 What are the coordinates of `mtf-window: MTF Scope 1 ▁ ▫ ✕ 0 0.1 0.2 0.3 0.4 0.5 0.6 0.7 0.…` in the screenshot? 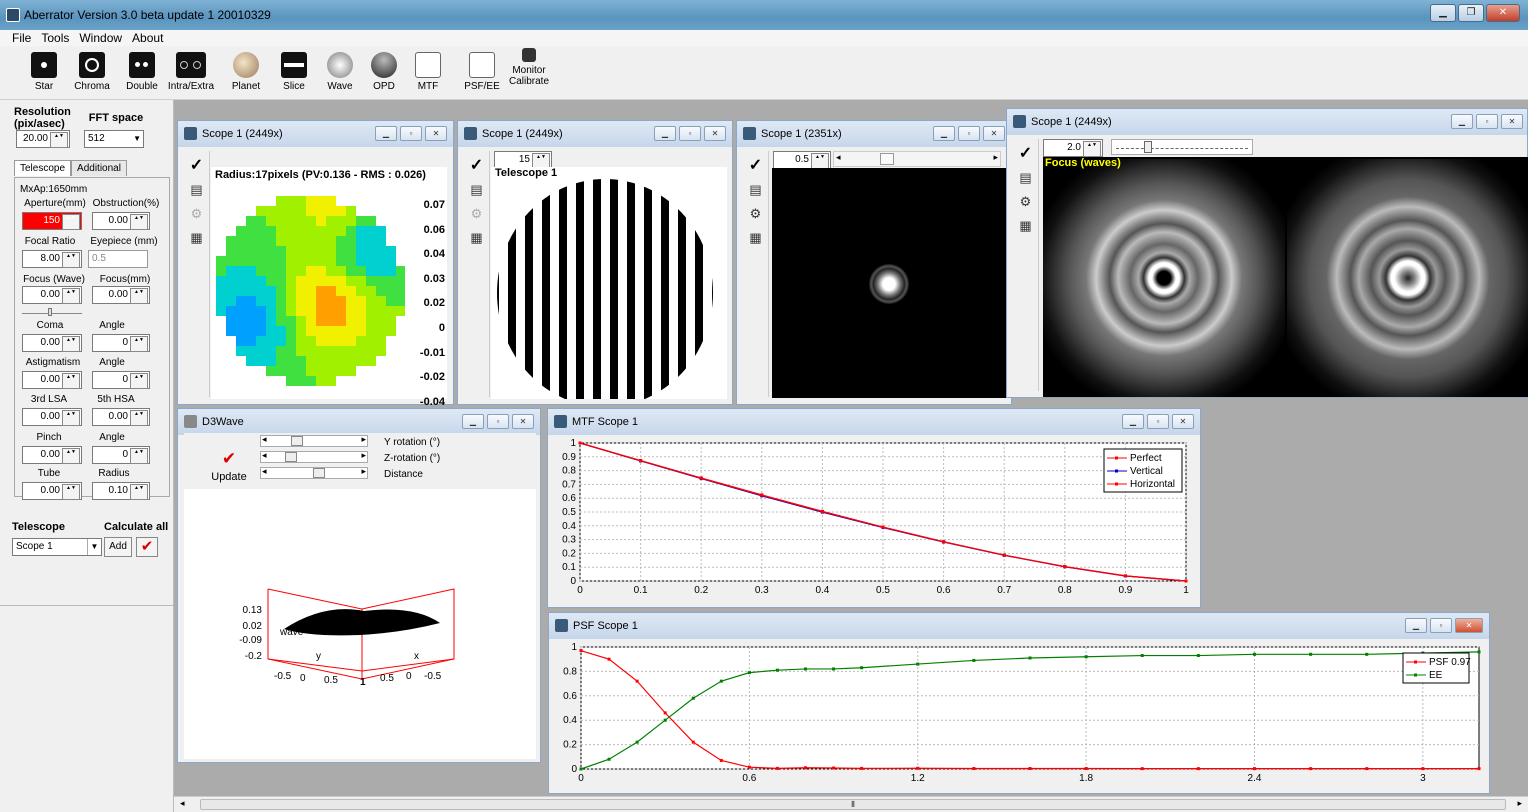 It's located at (874, 508).